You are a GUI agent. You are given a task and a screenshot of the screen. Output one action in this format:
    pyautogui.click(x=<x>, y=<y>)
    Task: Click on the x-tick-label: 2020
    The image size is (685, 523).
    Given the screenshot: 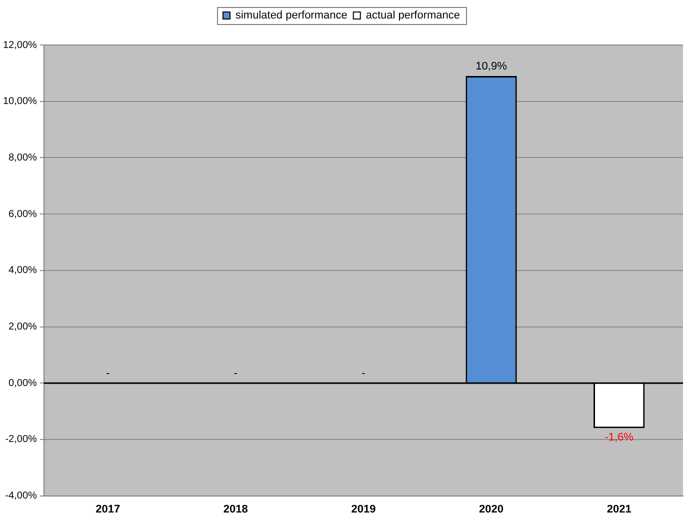 What is the action you would take?
    pyautogui.click(x=491, y=509)
    